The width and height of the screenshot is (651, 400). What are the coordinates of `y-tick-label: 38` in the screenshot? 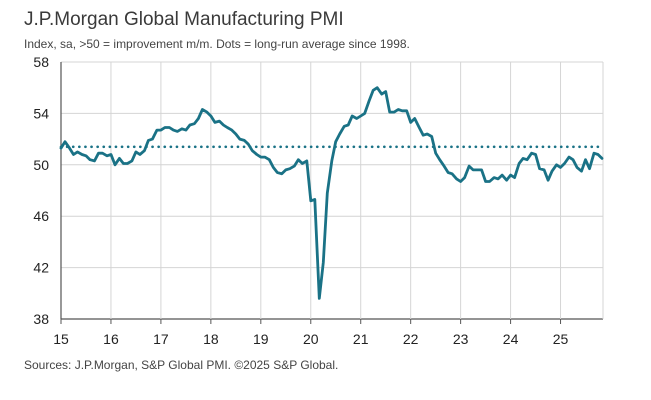 It's located at (41, 319).